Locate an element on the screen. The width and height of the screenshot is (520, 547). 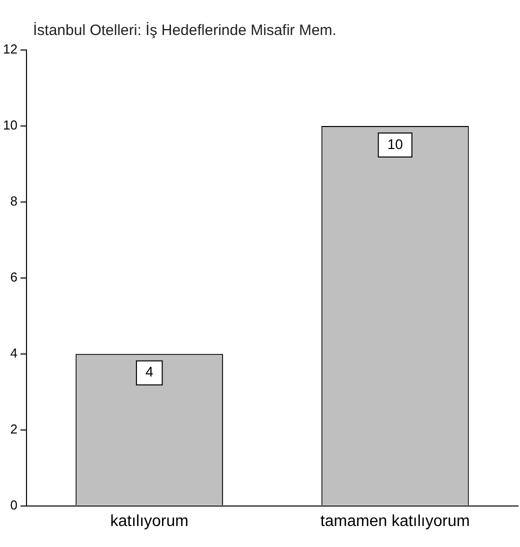
y-tick-label: 4 is located at coordinates (14, 352).